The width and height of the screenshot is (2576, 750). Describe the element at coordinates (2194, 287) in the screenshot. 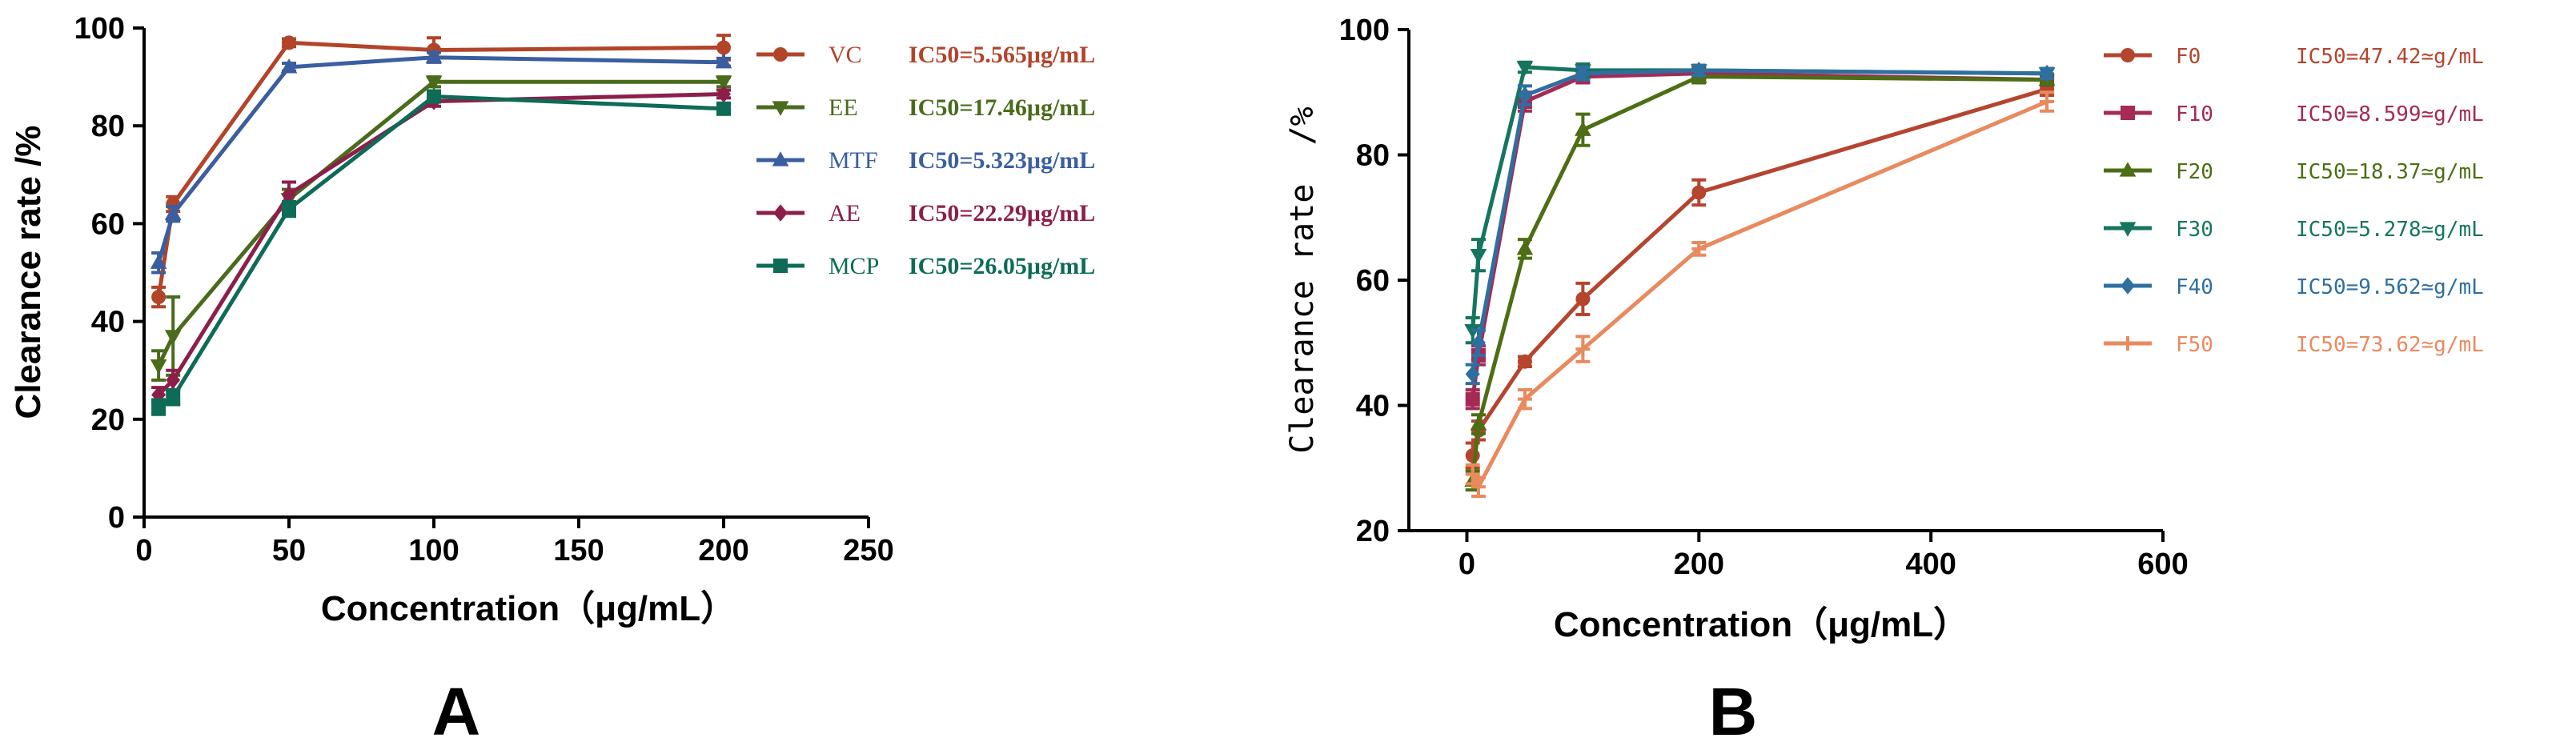

I see `legend-series-name: F40` at that location.